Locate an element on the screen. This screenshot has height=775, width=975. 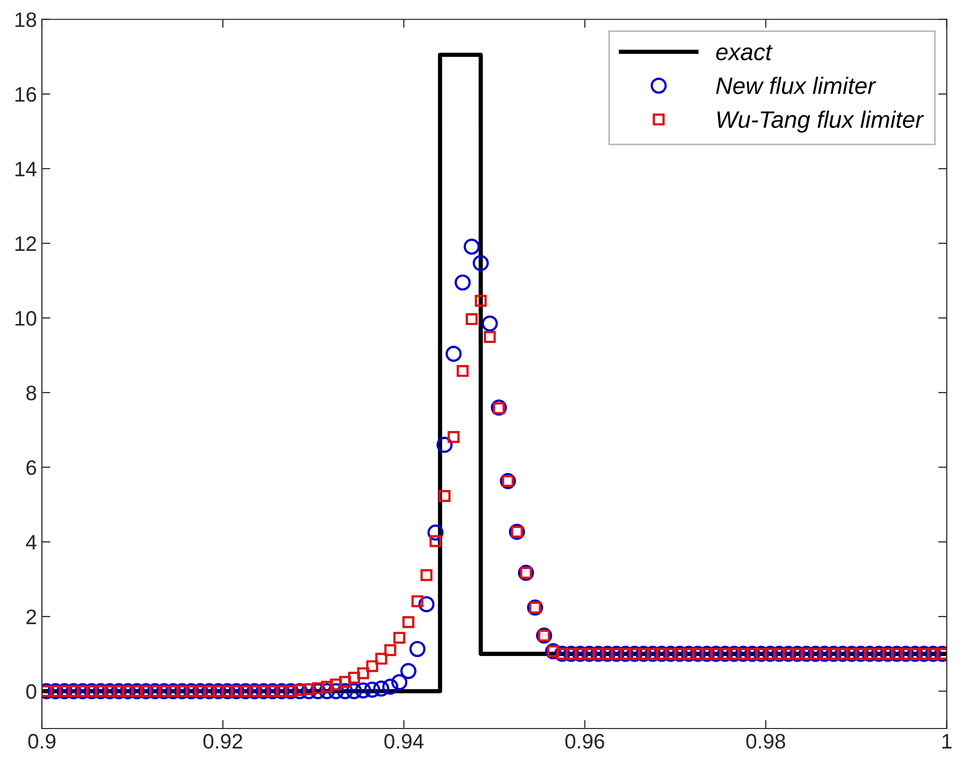
x-tick-label: 0.94 is located at coordinates (404, 741).